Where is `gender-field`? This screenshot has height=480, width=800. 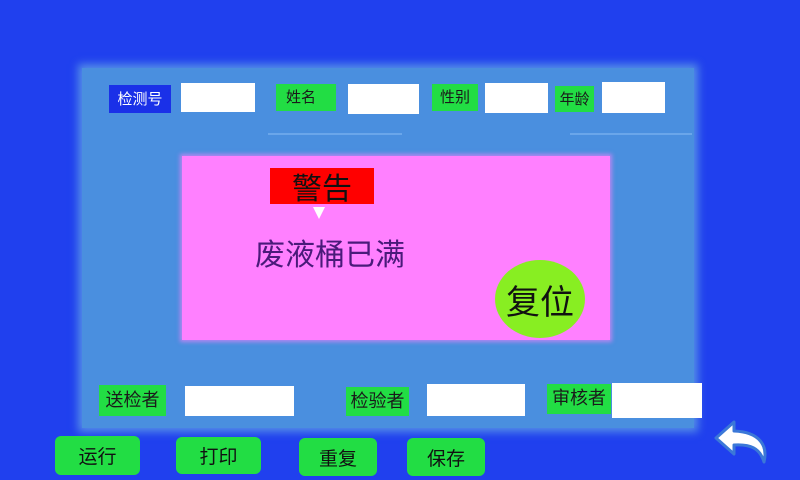
gender-field is located at coordinates (516, 98).